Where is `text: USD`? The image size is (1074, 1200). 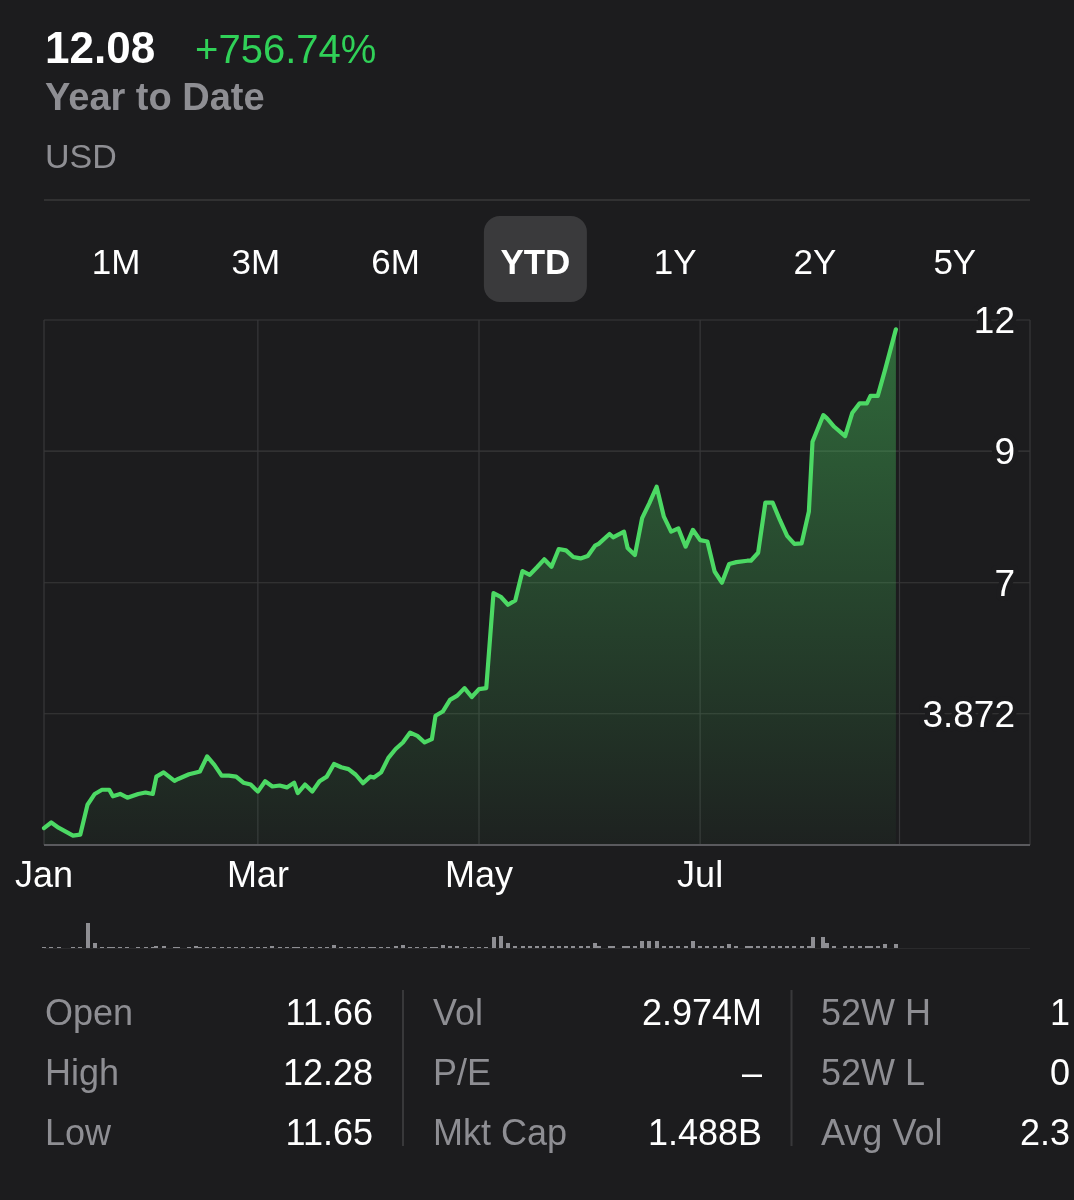
text: USD is located at coordinates (81, 156).